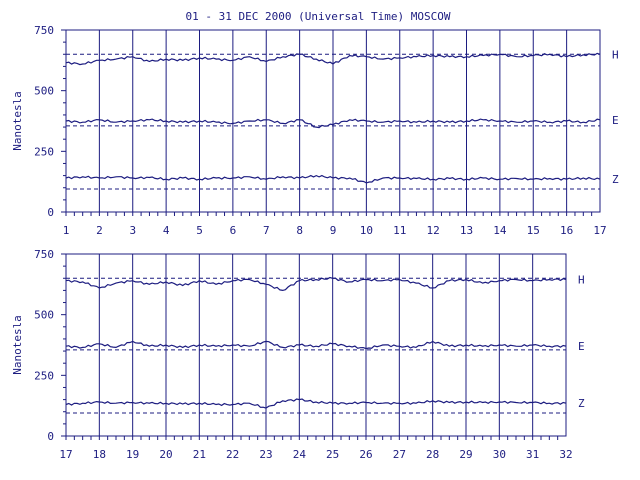 This screenshot has height=480, width=640. What do you see at coordinates (132, 230) in the screenshot?
I see `x-tick-label: 3` at bounding box center [132, 230].